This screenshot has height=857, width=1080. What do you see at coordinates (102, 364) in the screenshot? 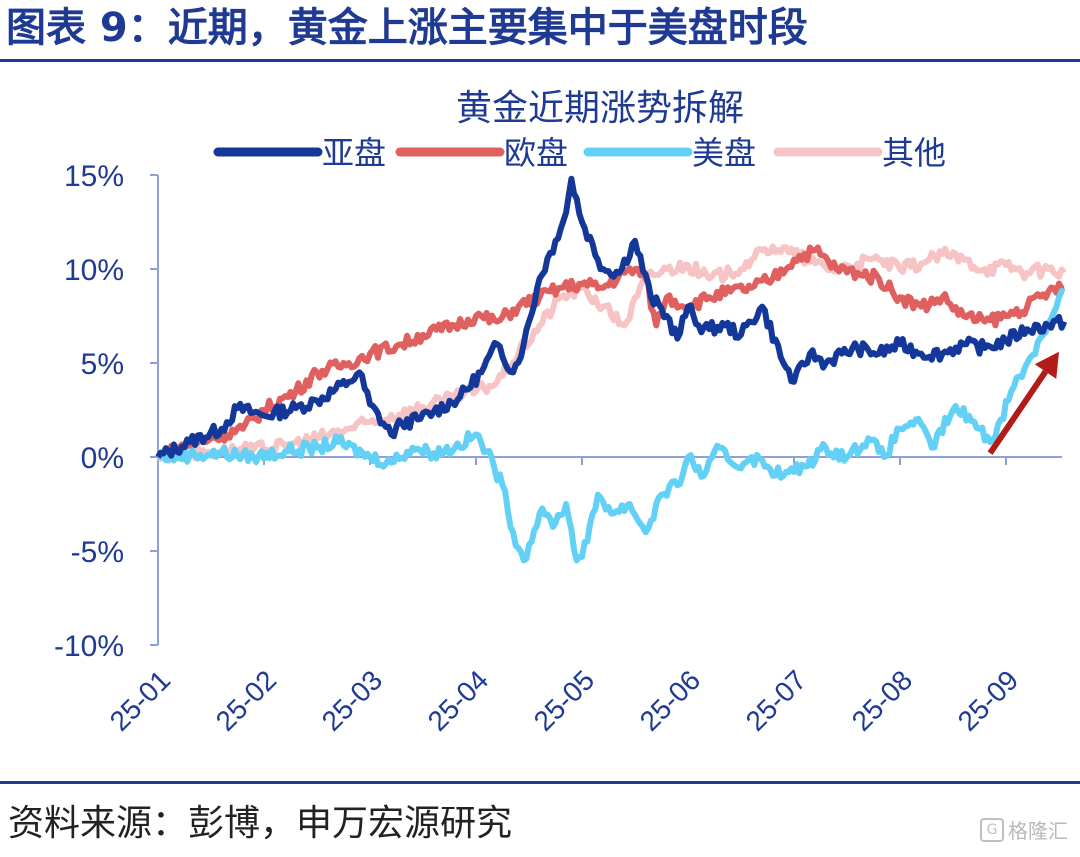
I see `y-tick-label: 5%` at bounding box center [102, 364].